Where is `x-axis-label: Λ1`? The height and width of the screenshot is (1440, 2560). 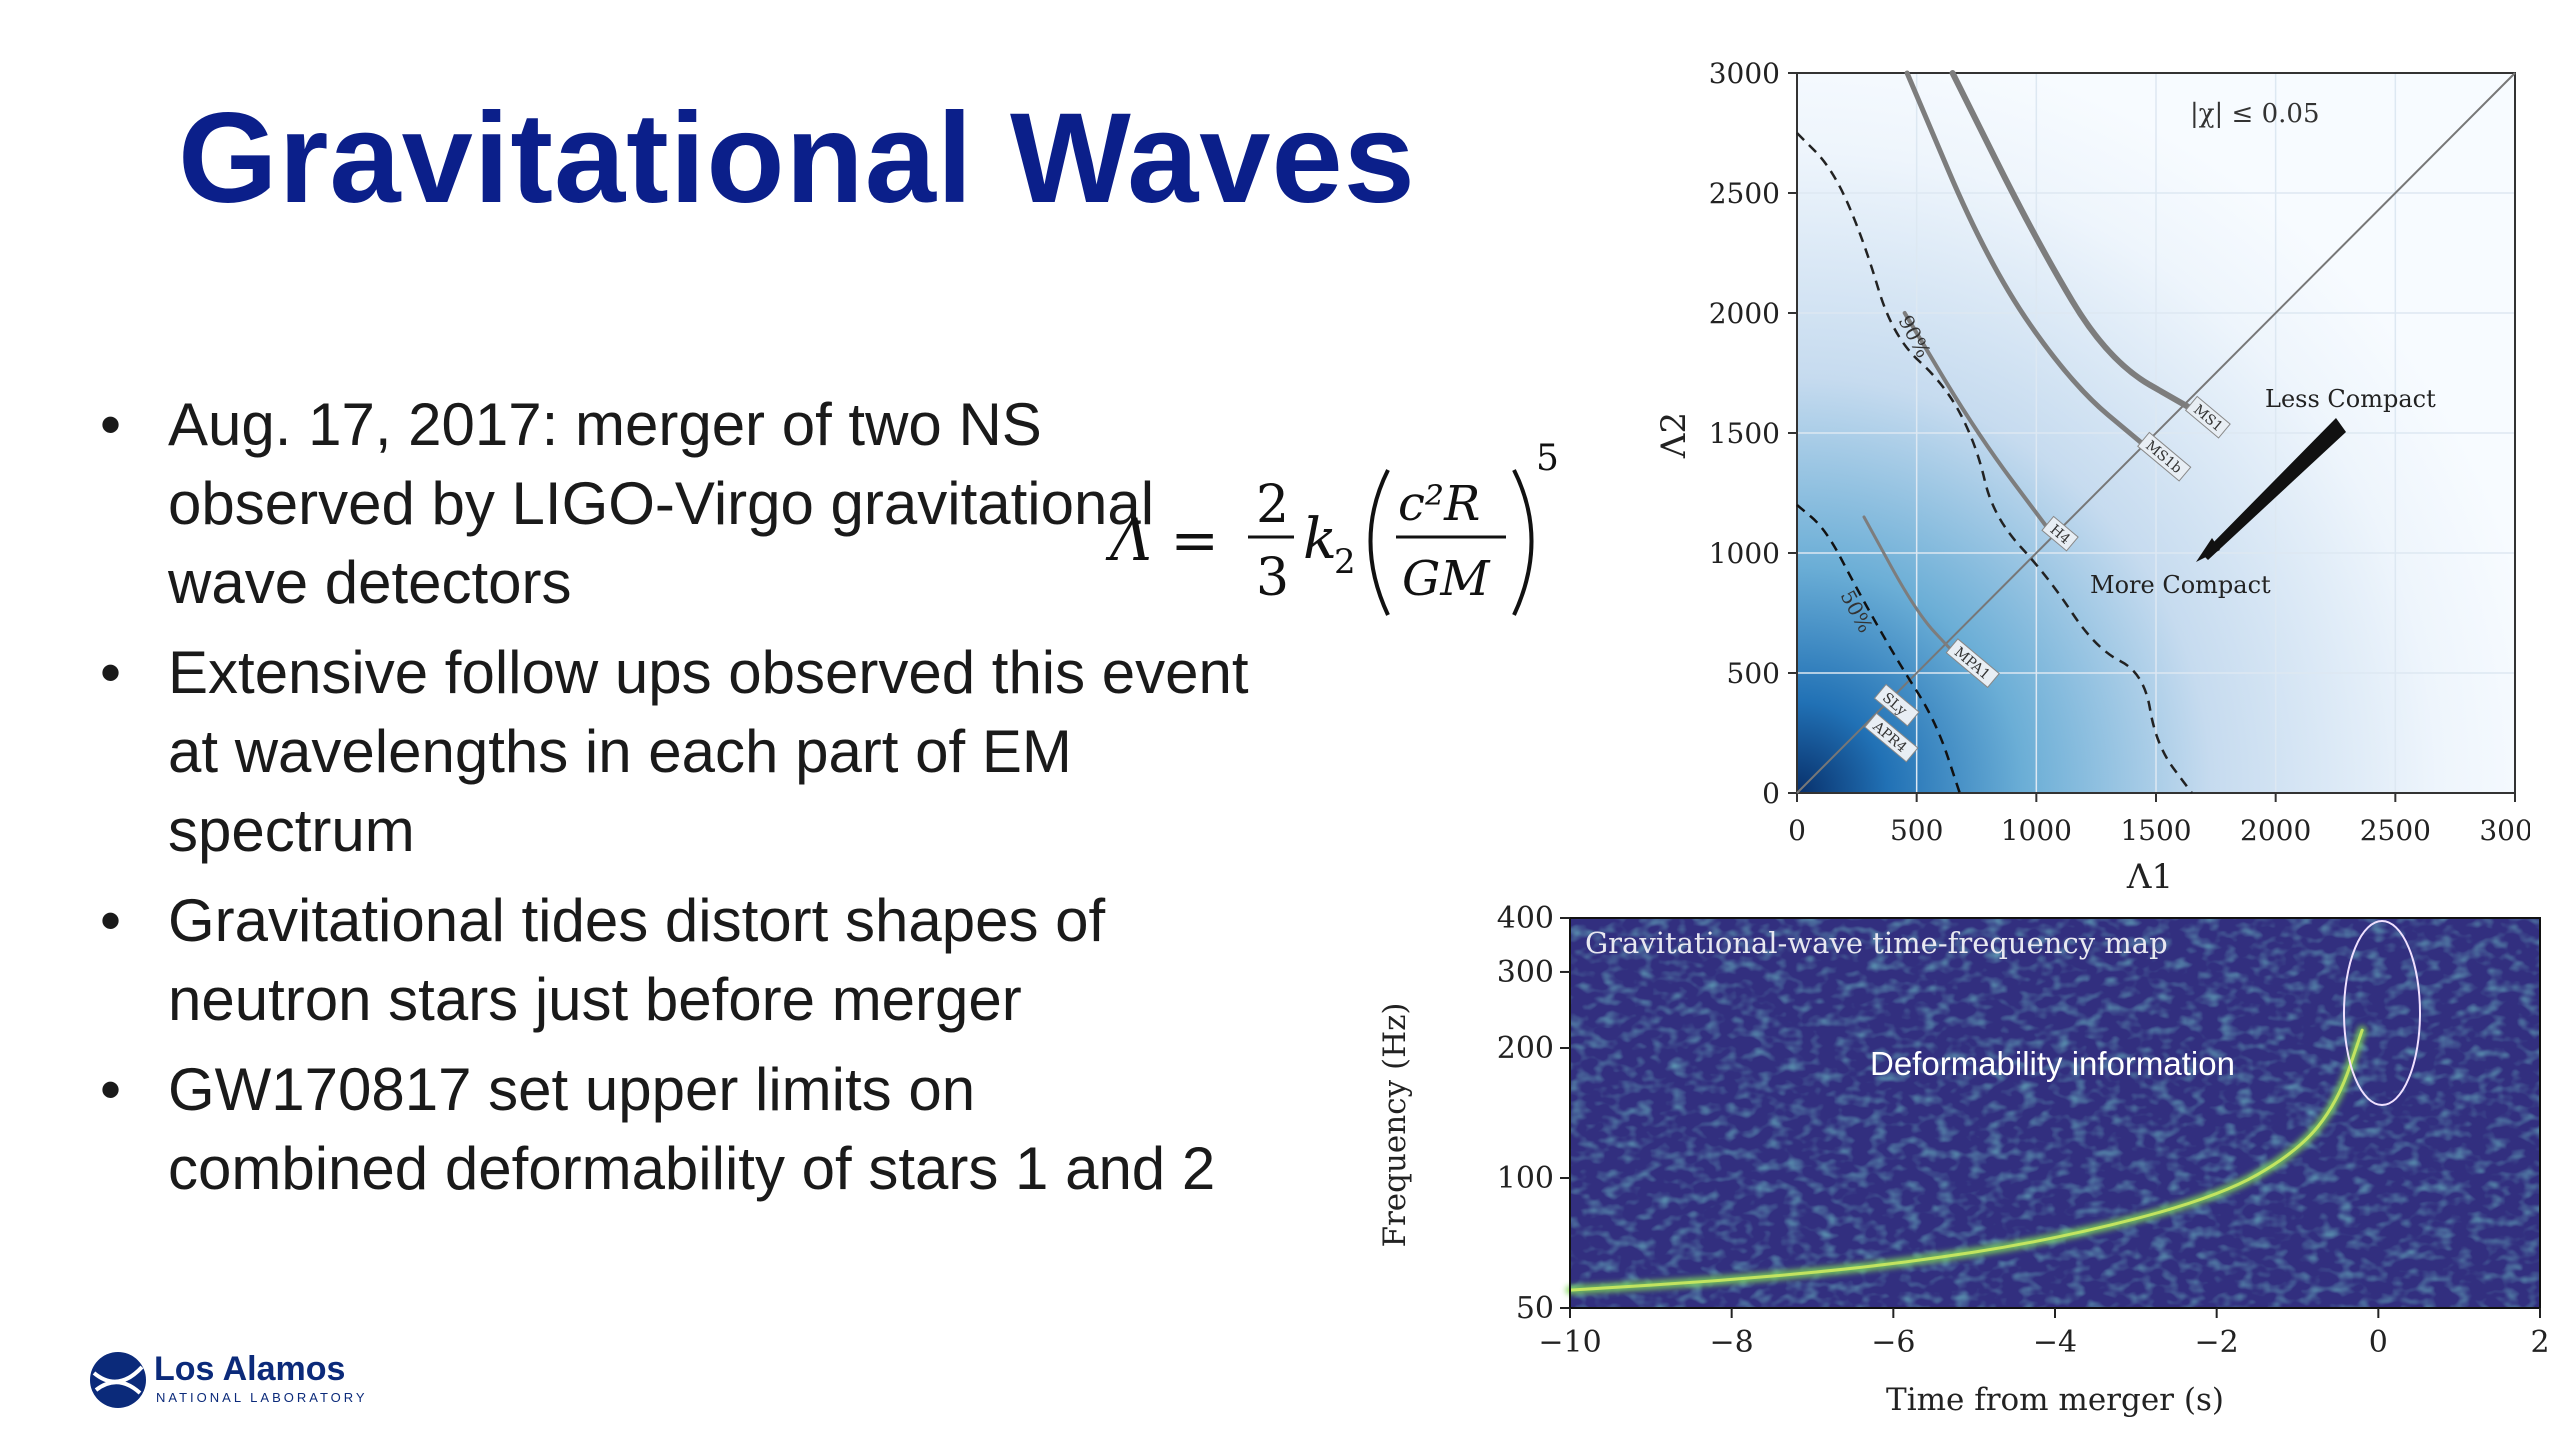 x-axis-label: Λ1 is located at coordinates (2149, 876).